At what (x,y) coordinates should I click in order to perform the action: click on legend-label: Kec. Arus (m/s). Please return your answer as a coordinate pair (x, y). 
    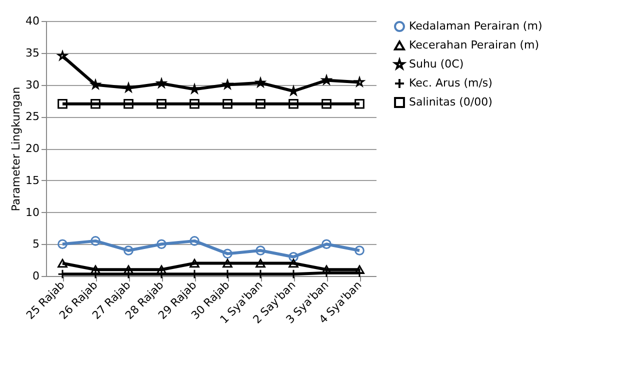
    Looking at the image, I should click on (450, 83).